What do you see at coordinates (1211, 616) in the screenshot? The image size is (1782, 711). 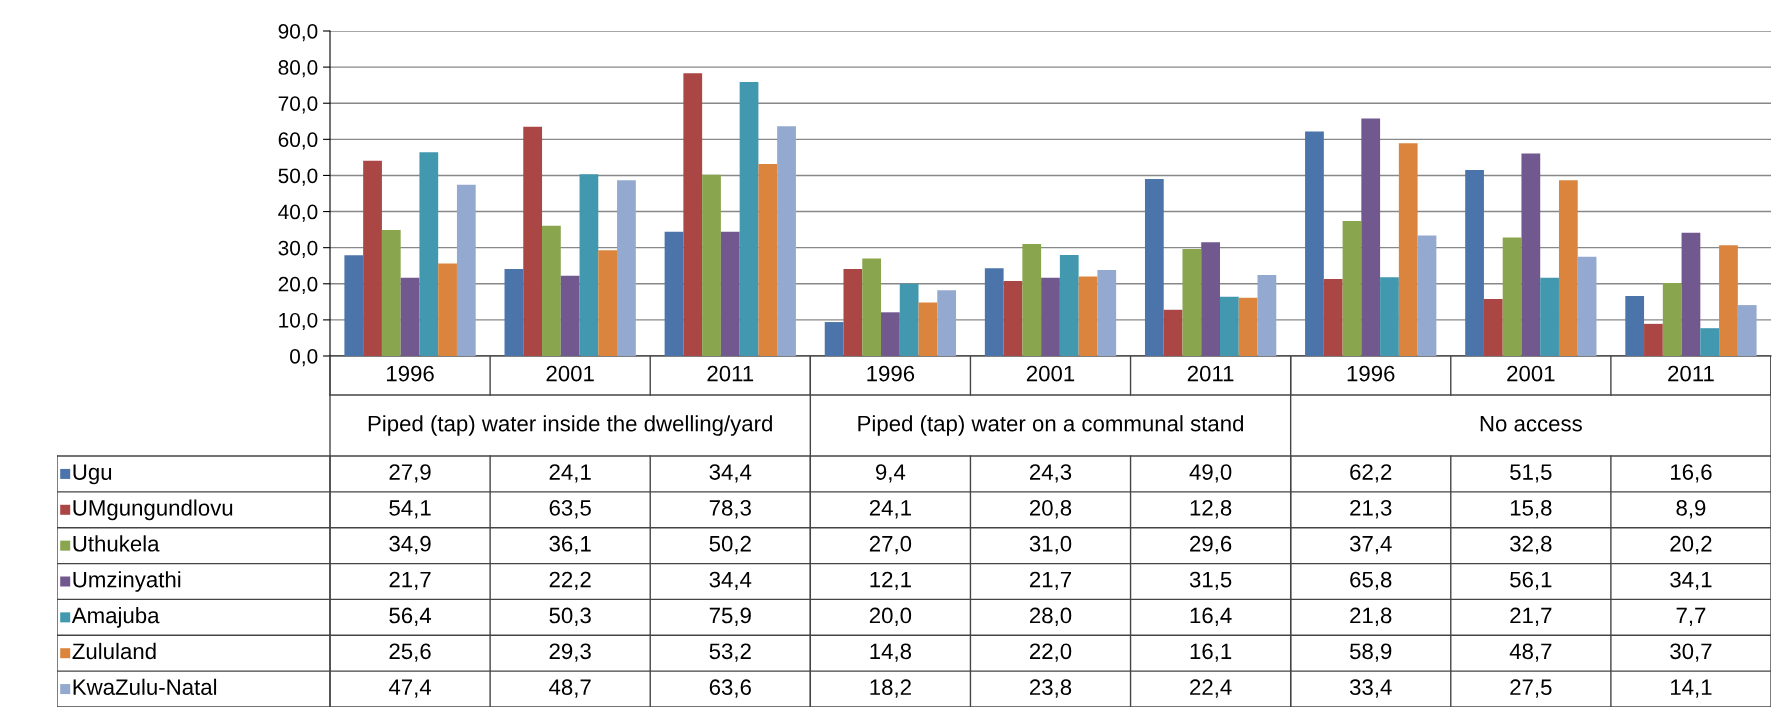 I see `data-label: 16,4` at bounding box center [1211, 616].